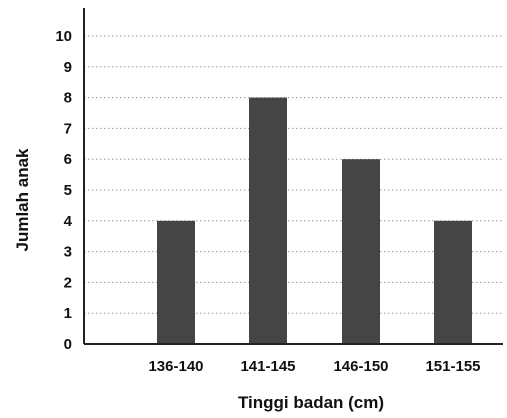 This screenshot has height=418, width=507. What do you see at coordinates (68, 252) in the screenshot?
I see `y-tick-label: 3` at bounding box center [68, 252].